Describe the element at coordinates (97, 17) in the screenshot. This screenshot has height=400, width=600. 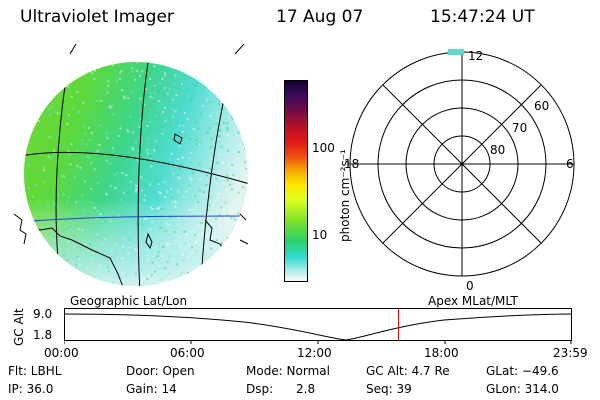
I see `instrument-title: Ultraviolet Imager` at that location.